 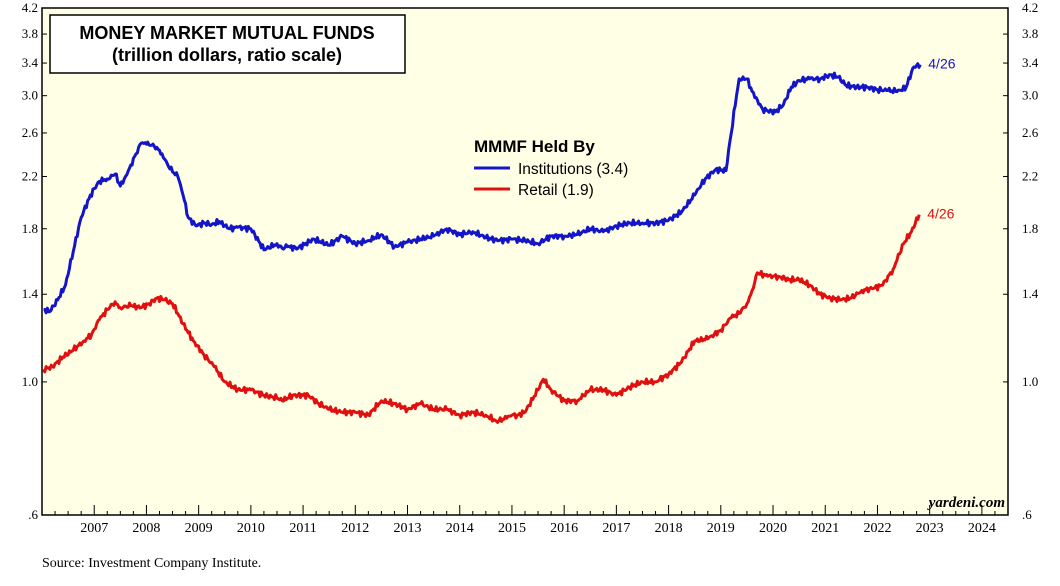 What do you see at coordinates (30, 132) in the screenshot?
I see `y-tick-label-left: 2.6` at bounding box center [30, 132].